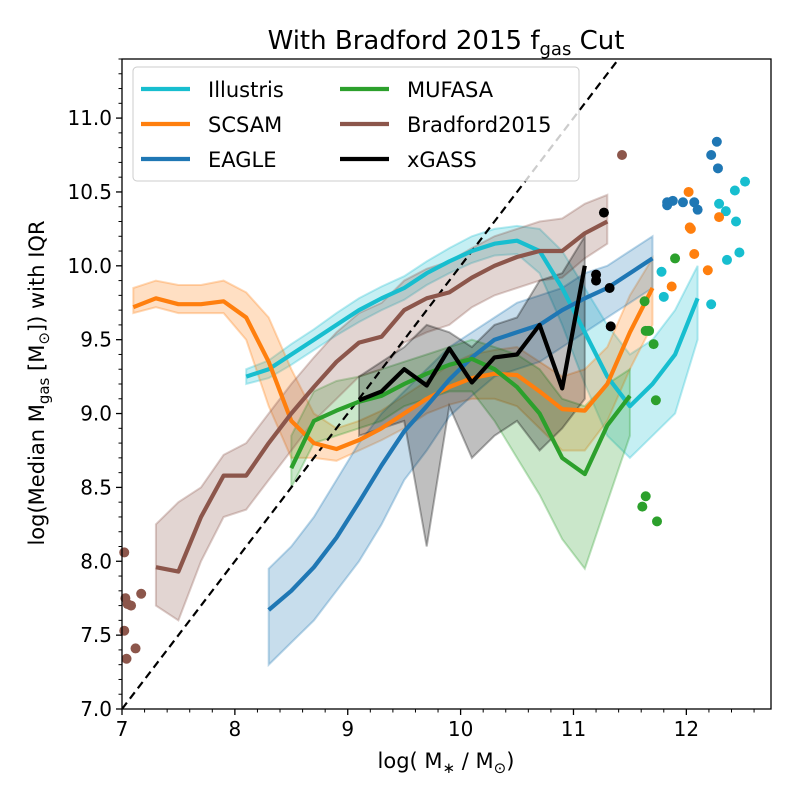  I want to click on y-tick-label: 9.0, so click(96, 414).